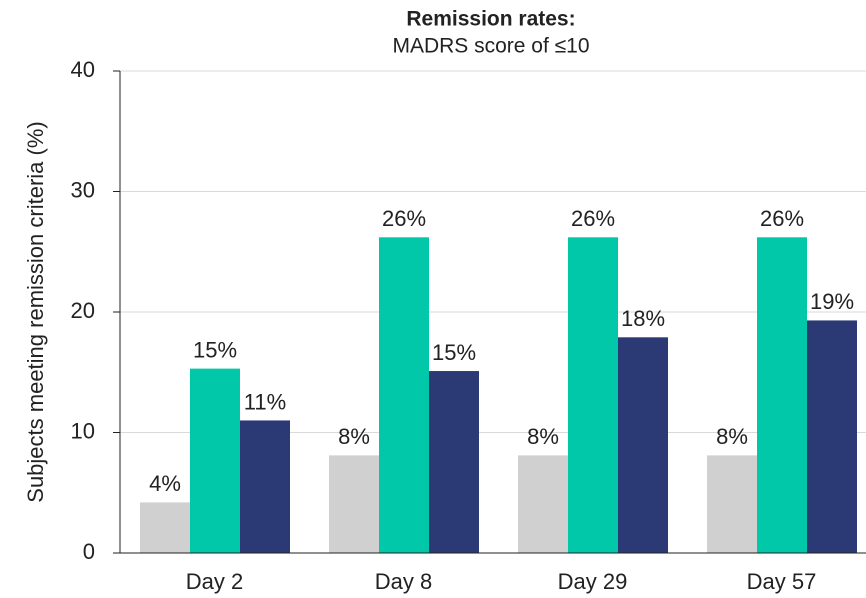  What do you see at coordinates (89, 551) in the screenshot?
I see `y-tick-label: 0` at bounding box center [89, 551].